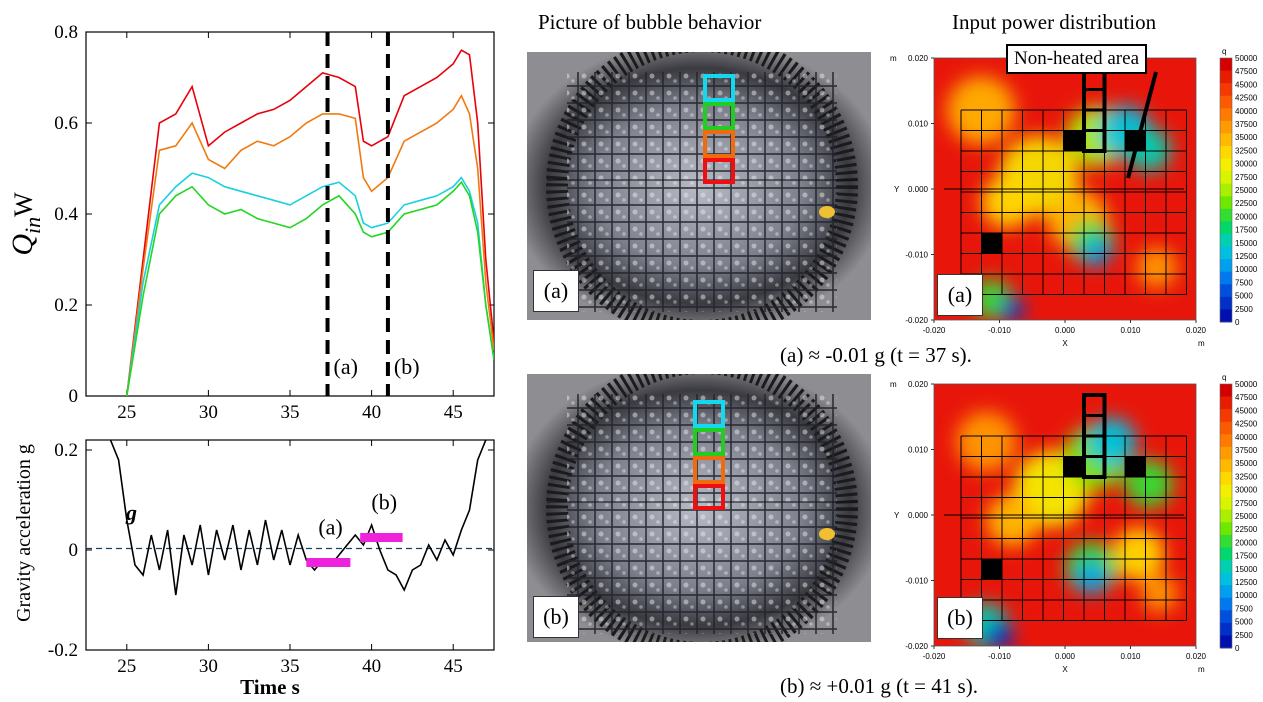  I want to click on colorbar-tick-label: 27500, so click(1246, 503).